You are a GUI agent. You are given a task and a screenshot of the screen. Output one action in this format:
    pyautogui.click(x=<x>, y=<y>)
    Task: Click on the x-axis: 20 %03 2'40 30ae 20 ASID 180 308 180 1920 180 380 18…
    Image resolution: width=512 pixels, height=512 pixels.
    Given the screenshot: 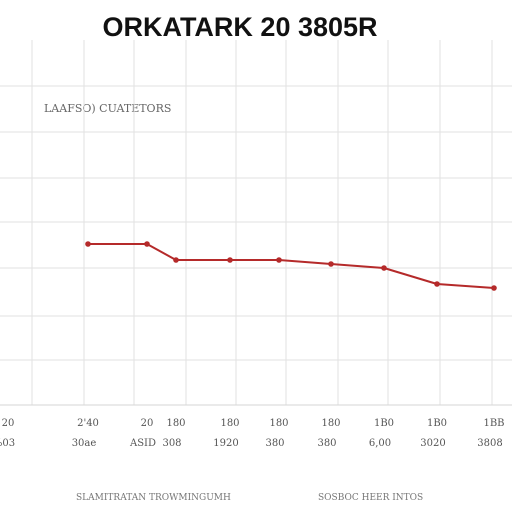 What is the action you would take?
    pyautogui.click(x=252, y=433)
    